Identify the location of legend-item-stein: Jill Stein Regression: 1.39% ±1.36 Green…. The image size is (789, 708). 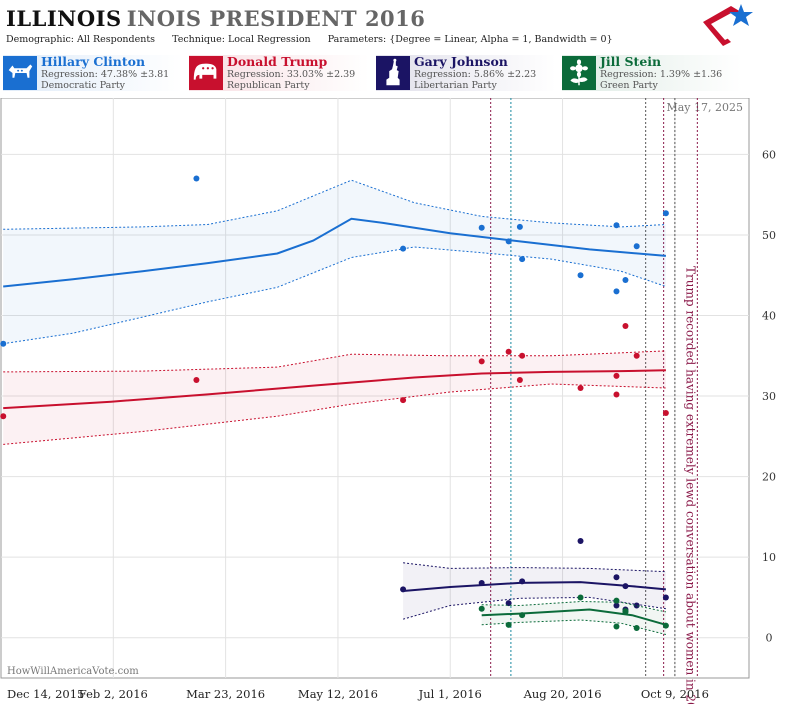
(652, 73).